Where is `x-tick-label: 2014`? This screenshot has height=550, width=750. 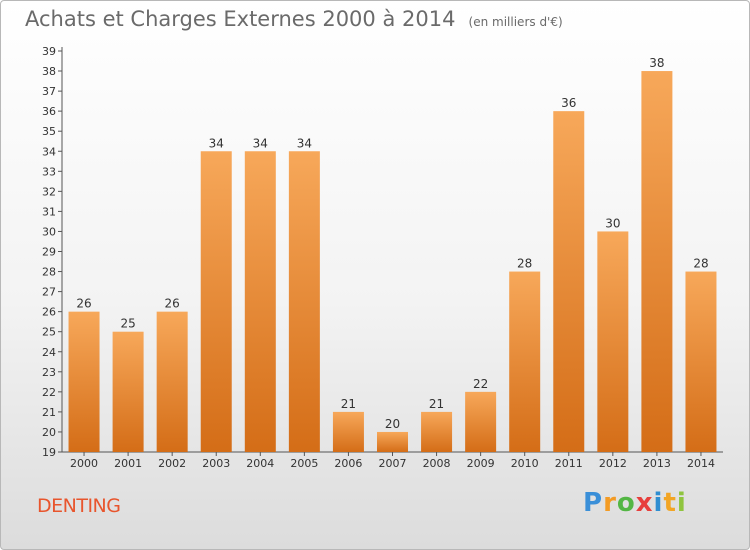 x-tick-label: 2014 is located at coordinates (701, 463).